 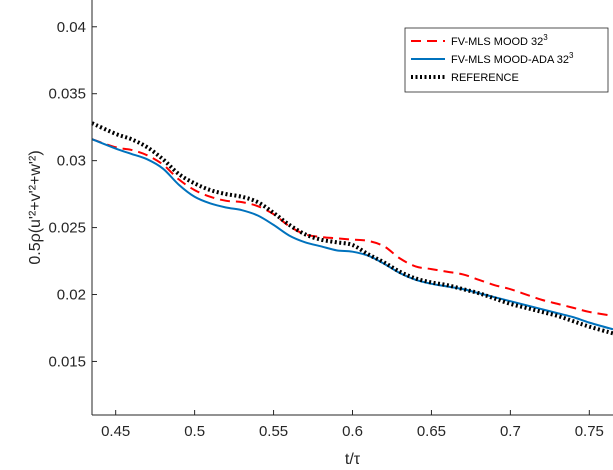 What do you see at coordinates (352, 431) in the screenshot?
I see `x-tick-label: 0.6` at bounding box center [352, 431].